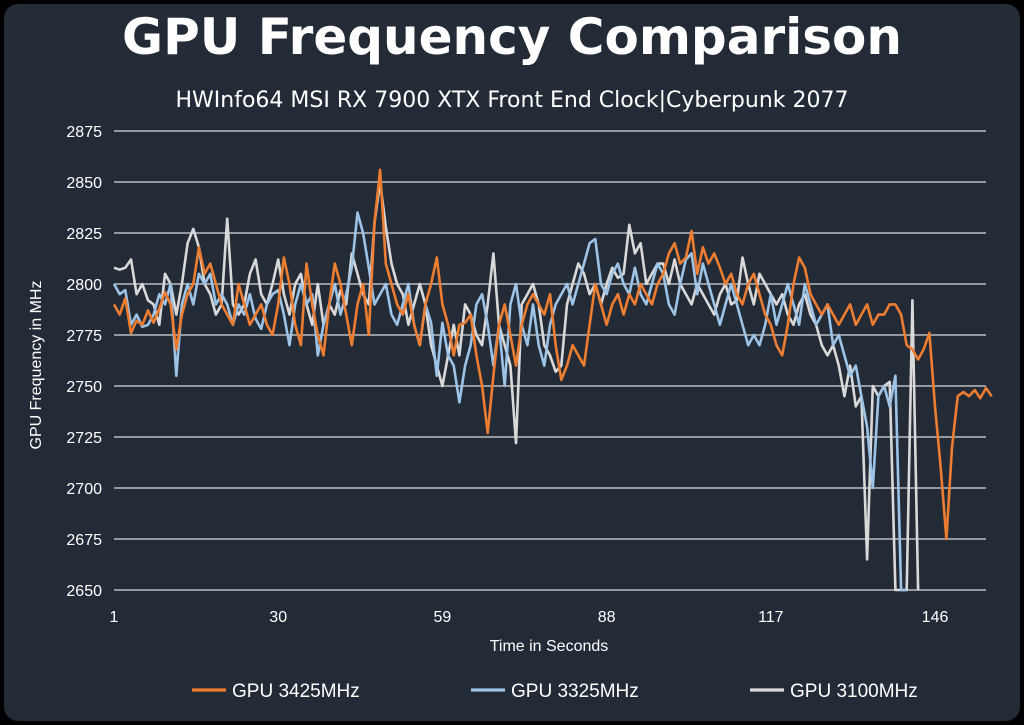 Image resolution: width=1024 pixels, height=725 pixels. Describe the element at coordinates (84, 540) in the screenshot. I see `y-tick-label: 2675` at that location.